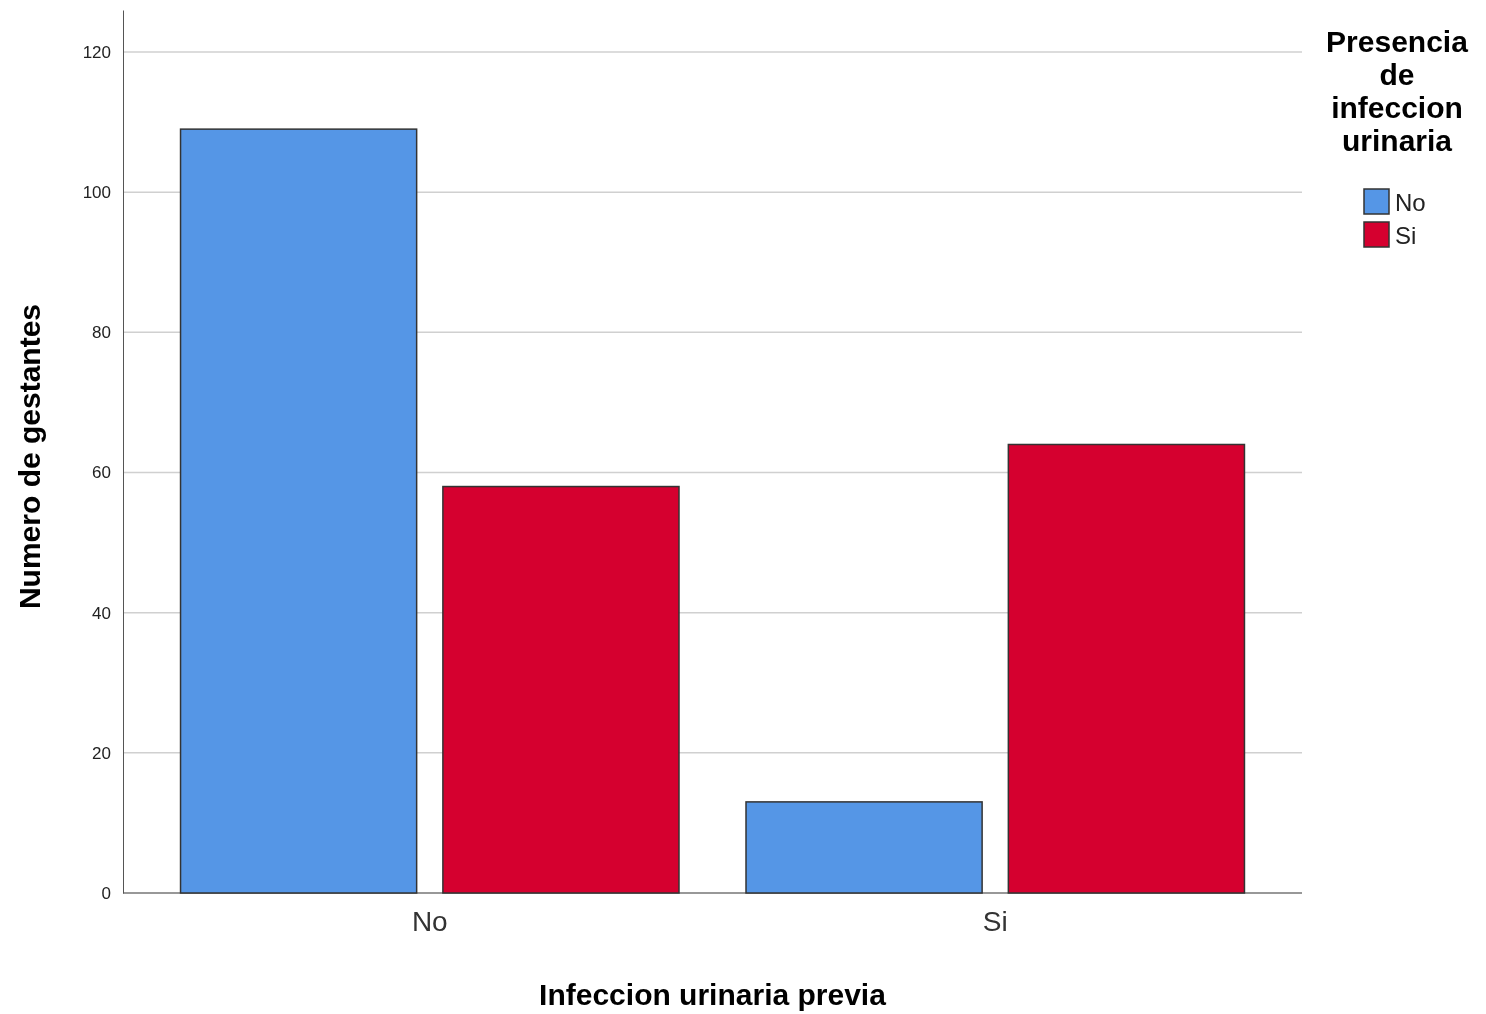 This screenshot has width=1486, height=1014. What do you see at coordinates (106, 893) in the screenshot?
I see `y-tick-label: 0` at bounding box center [106, 893].